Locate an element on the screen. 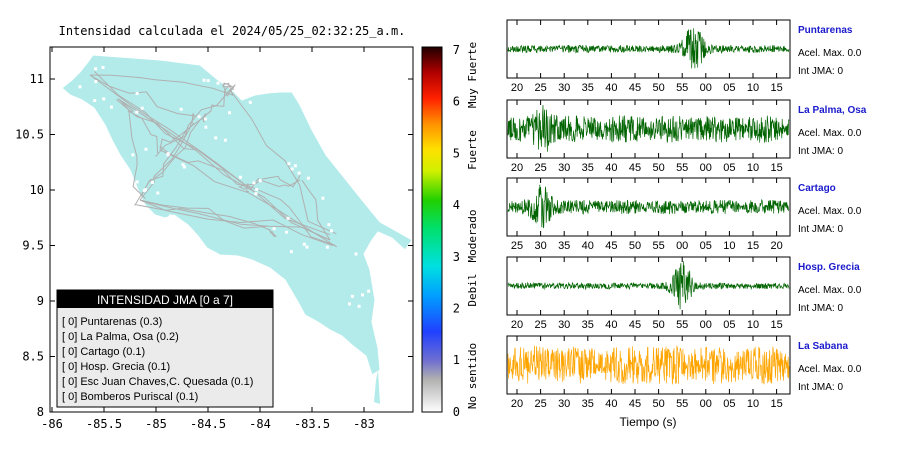 The height and width of the screenshot is (460, 910). colorbar-category-label: Debil is located at coordinates (472, 289).